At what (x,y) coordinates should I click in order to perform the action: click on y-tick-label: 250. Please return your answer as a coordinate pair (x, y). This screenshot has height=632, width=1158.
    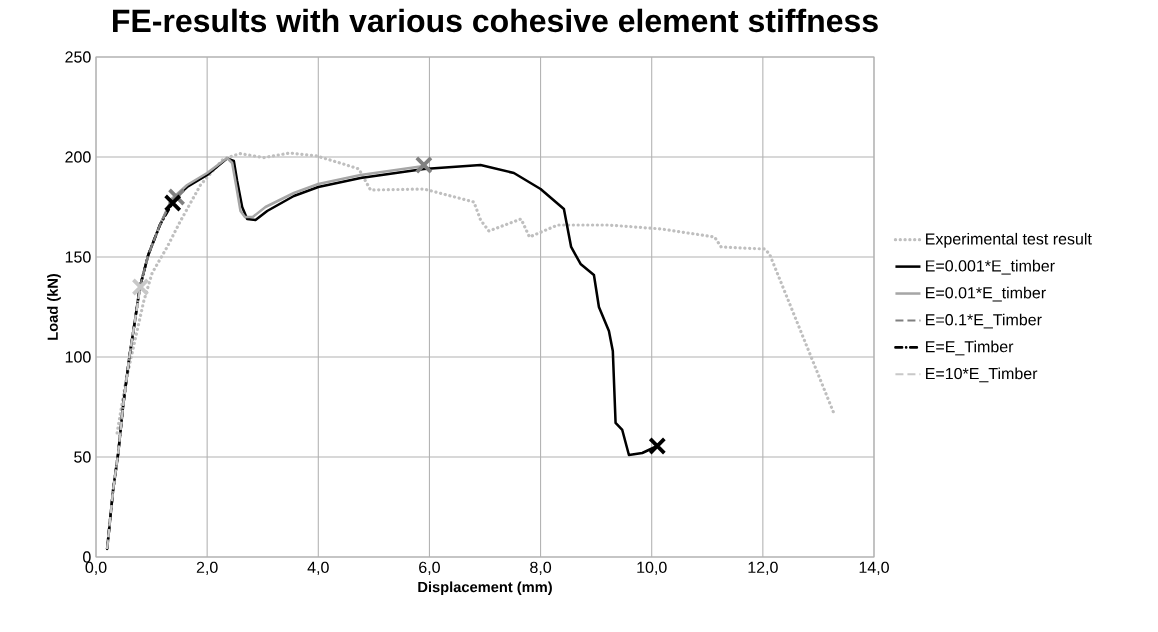
    Looking at the image, I should click on (78, 57).